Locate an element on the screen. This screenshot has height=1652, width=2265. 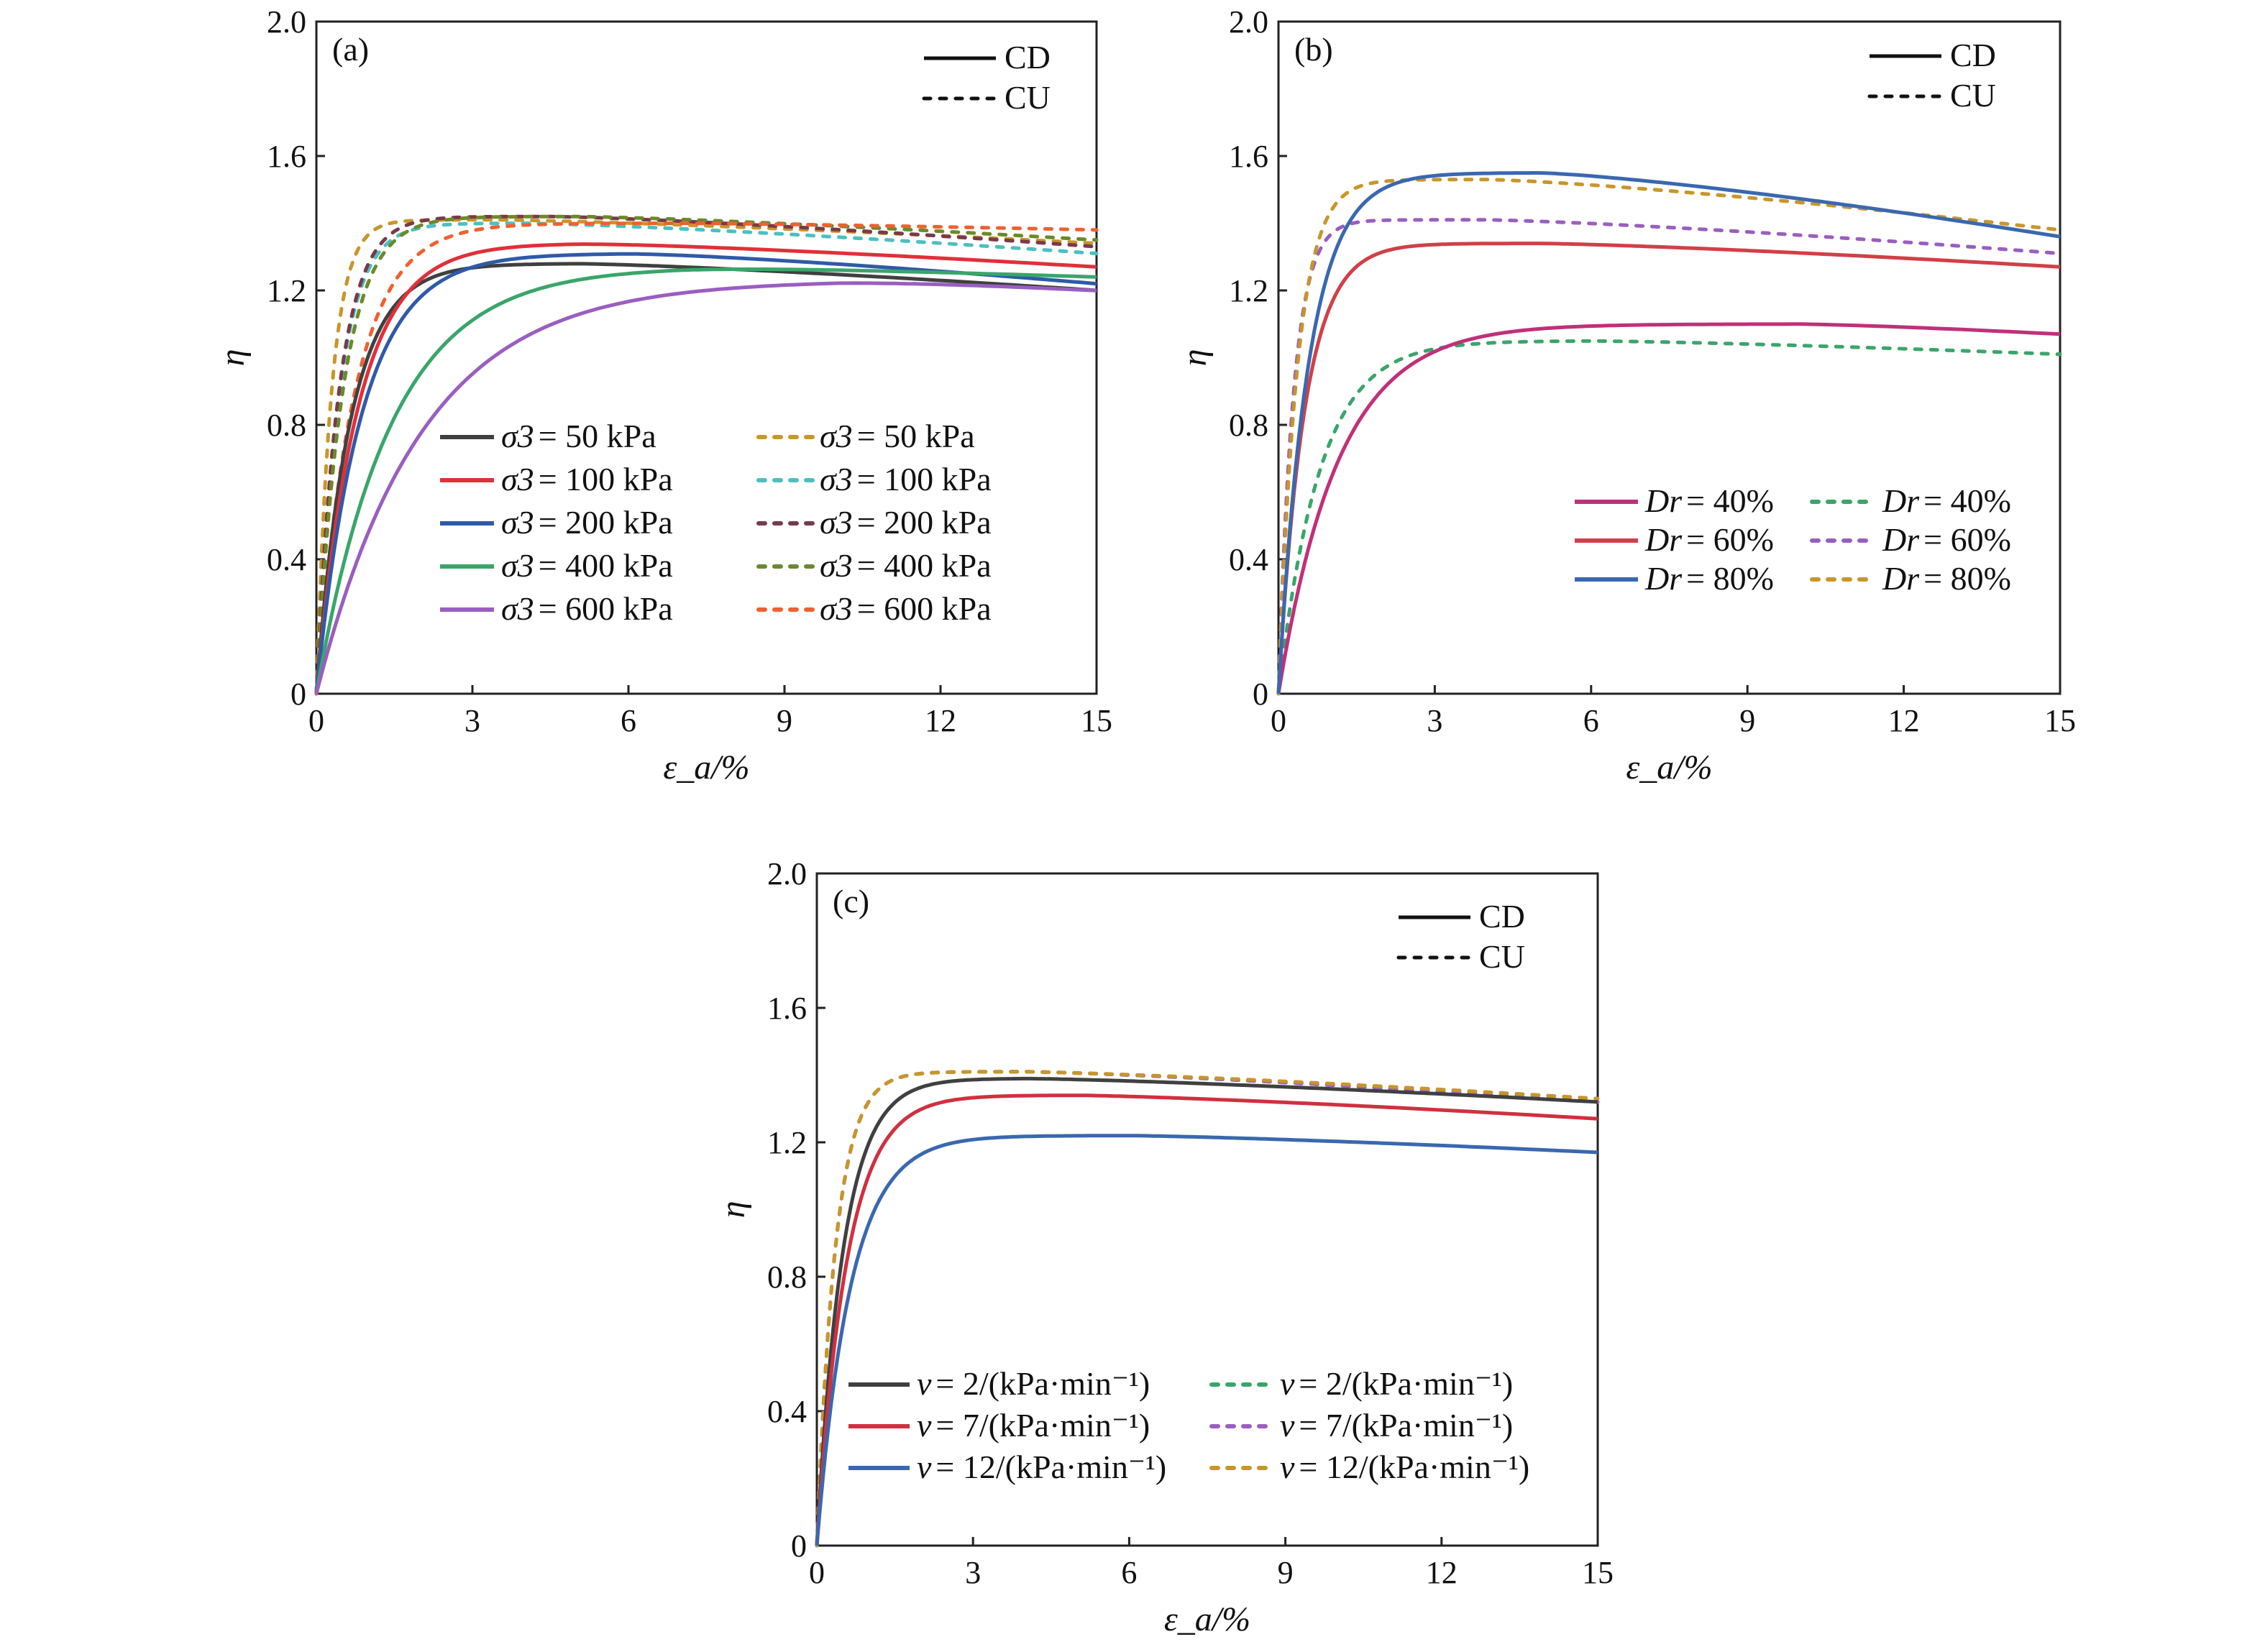
series-legend-label: σ3 = 400 kPa is located at coordinates (587, 565).